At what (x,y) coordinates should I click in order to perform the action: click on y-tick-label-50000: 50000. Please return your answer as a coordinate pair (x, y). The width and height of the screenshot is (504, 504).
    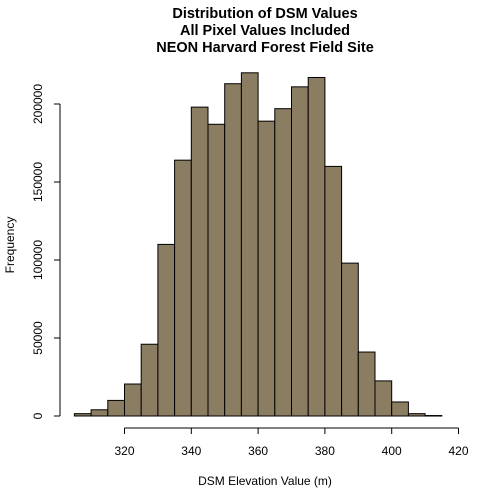
    Looking at the image, I should click on (38, 338).